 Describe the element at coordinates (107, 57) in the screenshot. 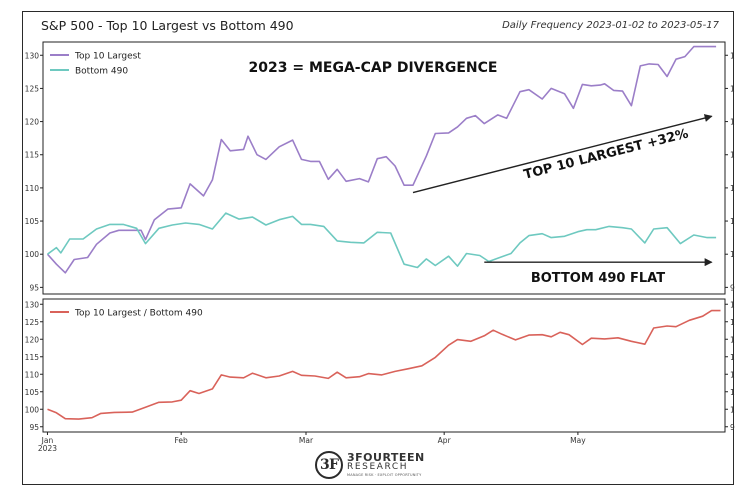

I see `legend-label-top10: Top 10 Largest` at that location.